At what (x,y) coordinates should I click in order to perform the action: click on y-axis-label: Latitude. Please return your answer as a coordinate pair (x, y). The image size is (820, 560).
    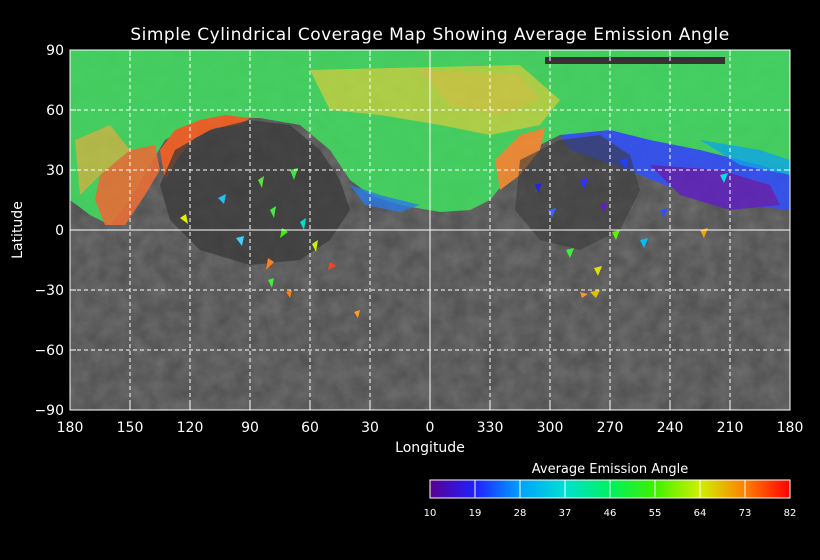
    Looking at the image, I should click on (18, 230).